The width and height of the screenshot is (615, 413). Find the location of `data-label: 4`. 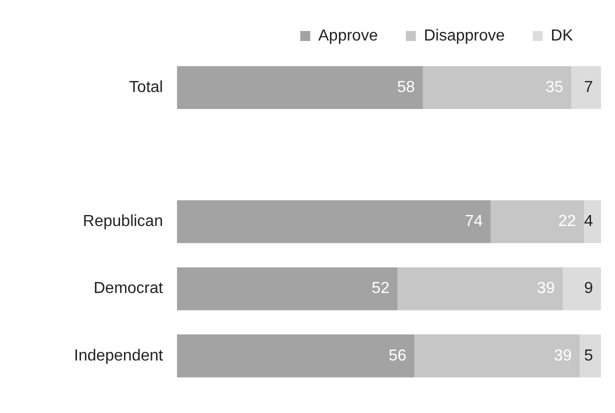

data-label: 4 is located at coordinates (589, 221).